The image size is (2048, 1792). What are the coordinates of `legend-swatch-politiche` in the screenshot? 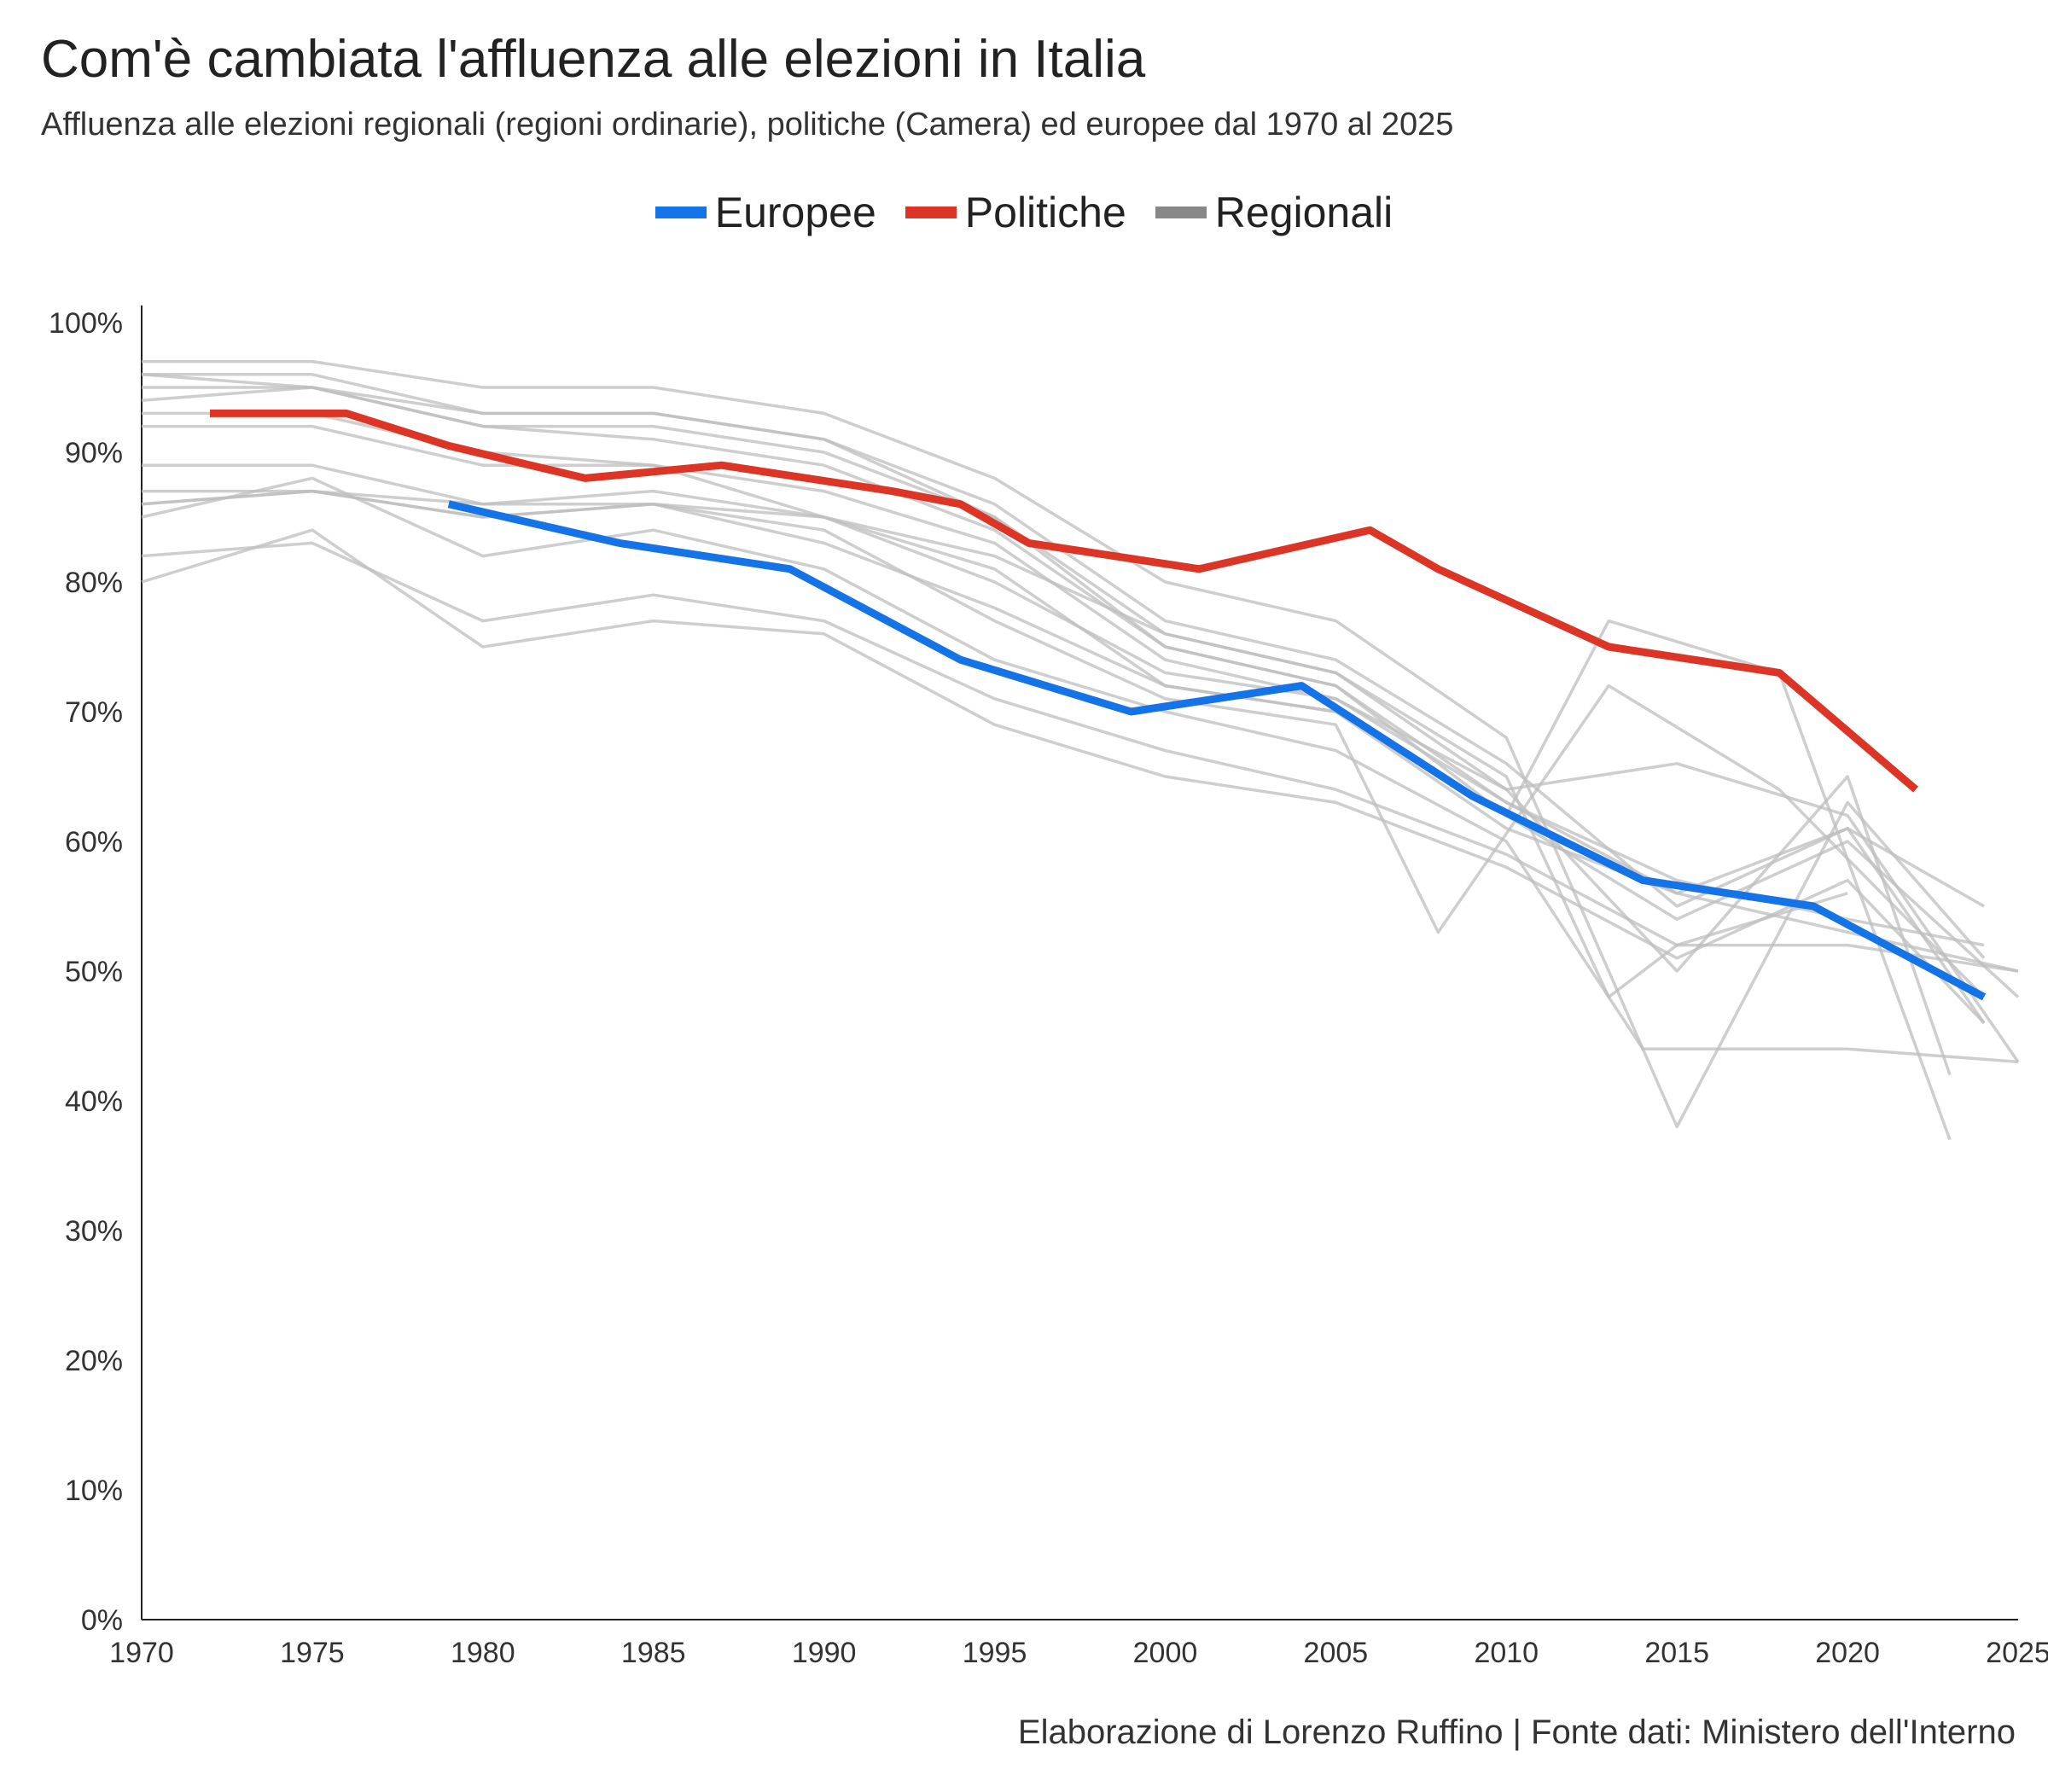 It's located at (931, 212).